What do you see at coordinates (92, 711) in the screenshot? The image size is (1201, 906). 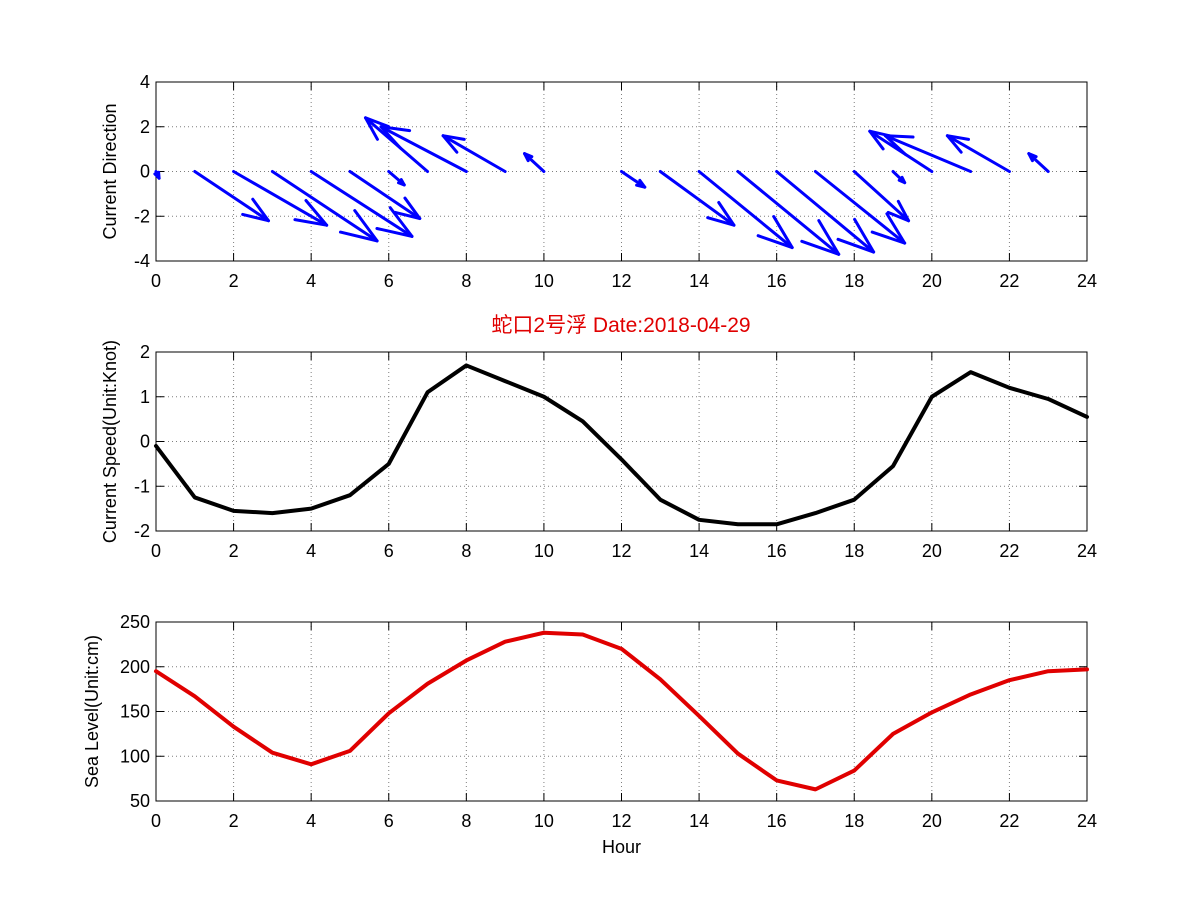 I see `y-axis-label: Sea Level(Unit:cm)` at bounding box center [92, 711].